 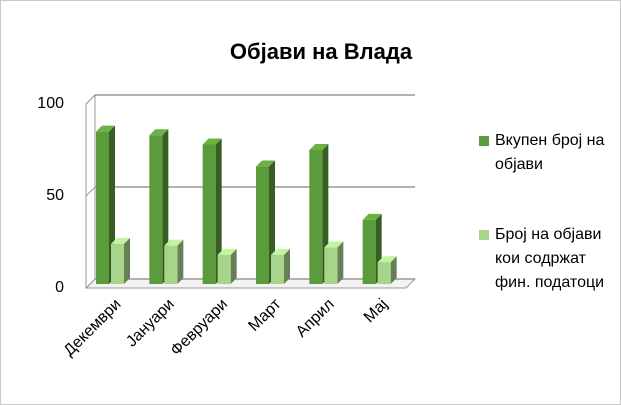 I want to click on x-tick-label: Март, so click(x=265, y=315).